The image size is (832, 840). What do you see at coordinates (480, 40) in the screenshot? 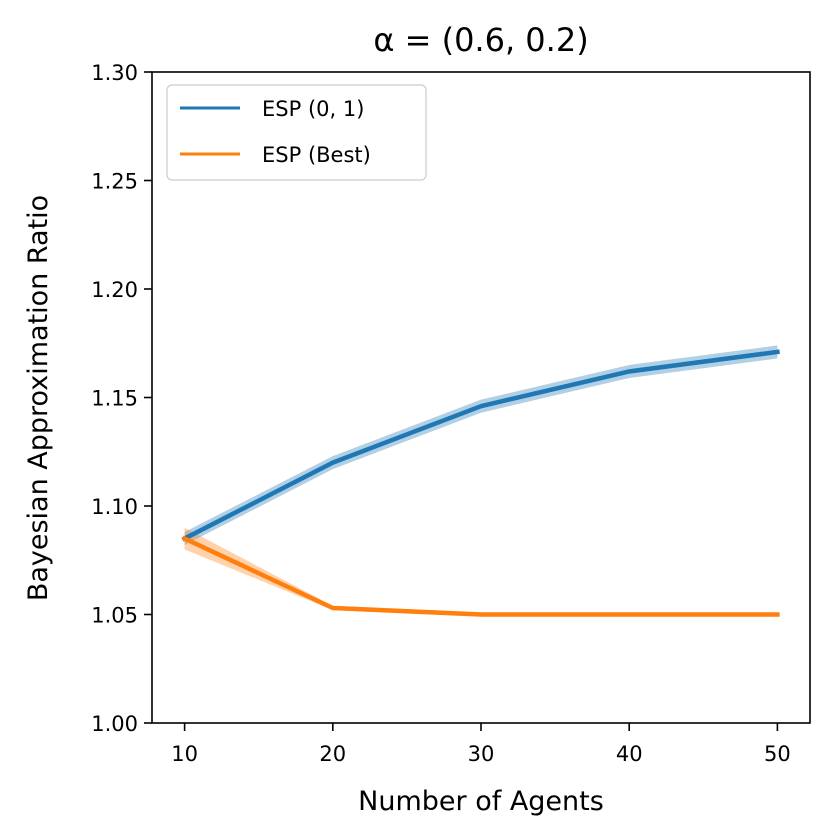
I see `chart-title: α = (0.6, 0.2)` at bounding box center [480, 40].